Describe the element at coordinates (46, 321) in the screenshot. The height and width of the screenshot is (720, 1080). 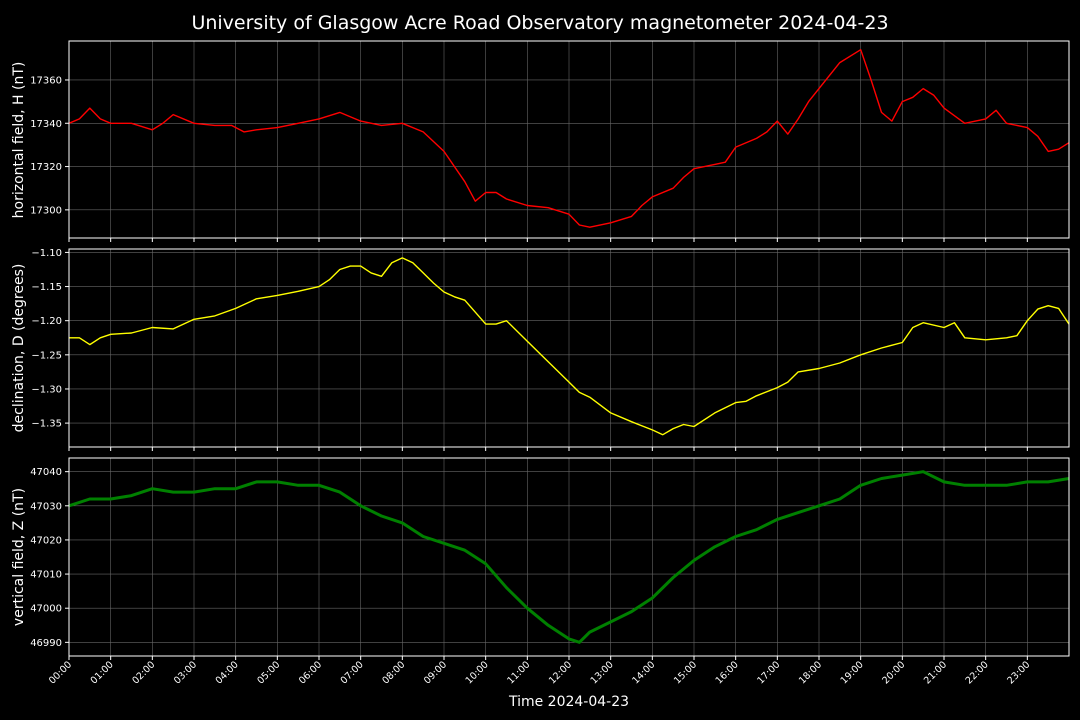
I see `y-tick-label: −1.20` at that location.